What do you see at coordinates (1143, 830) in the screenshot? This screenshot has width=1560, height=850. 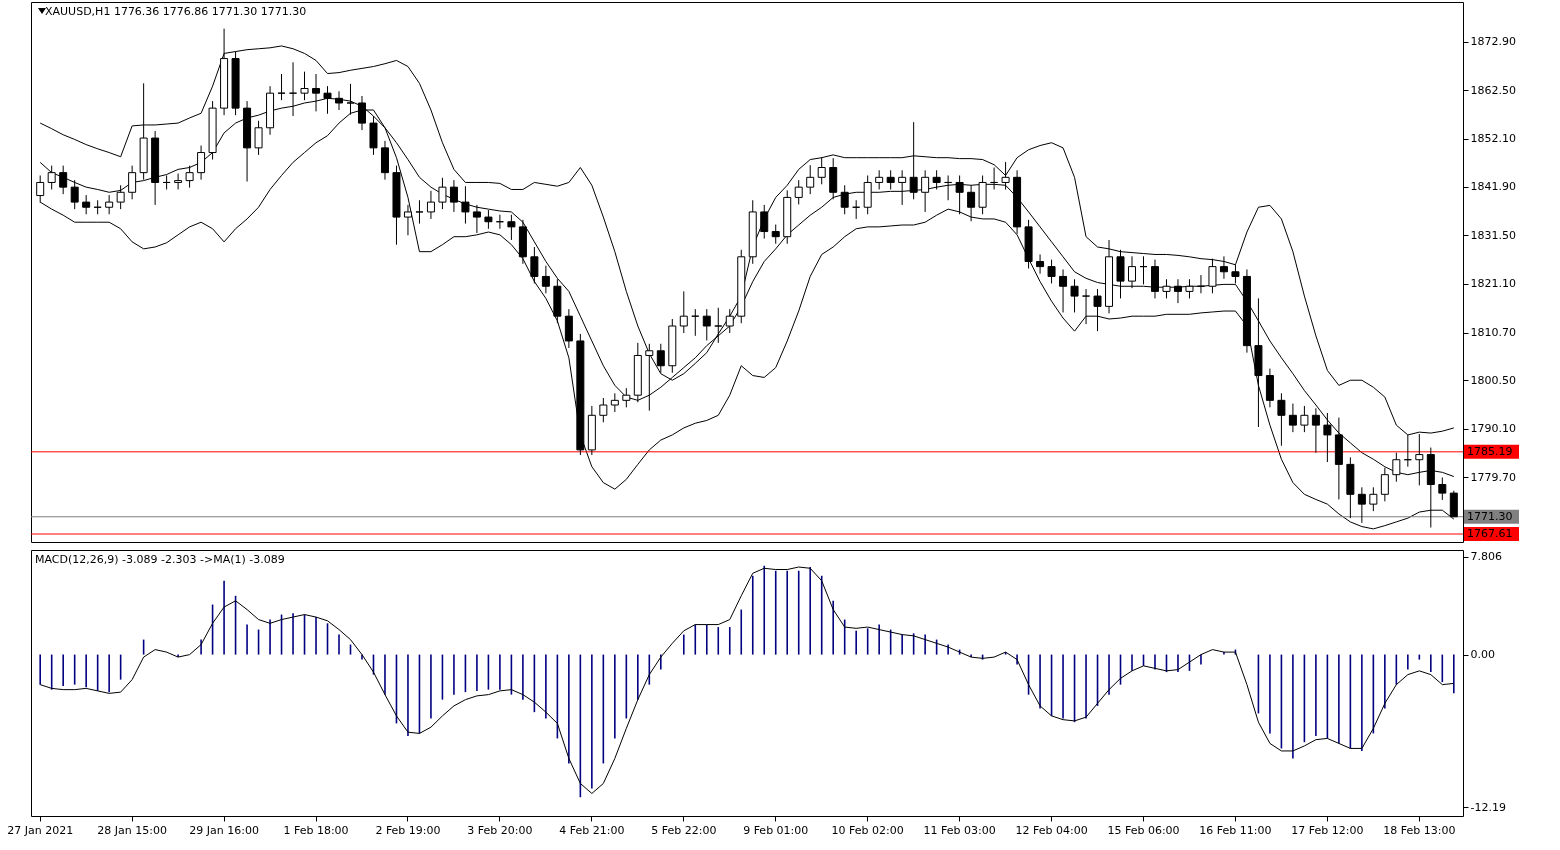 I see `x-tick-label: 15 Feb 06:00` at bounding box center [1143, 830].